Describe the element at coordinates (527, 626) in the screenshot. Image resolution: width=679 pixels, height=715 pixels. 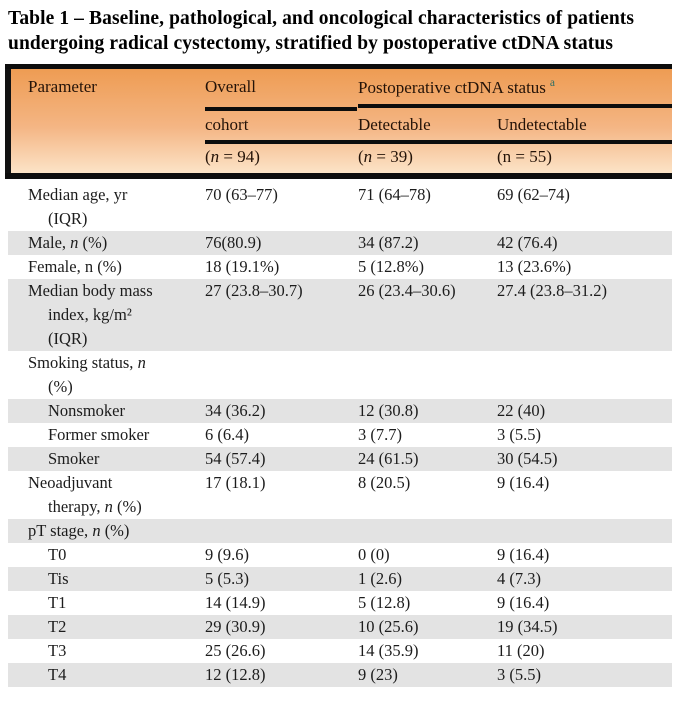
I see `cell-value: 19 (34.5)` at that location.